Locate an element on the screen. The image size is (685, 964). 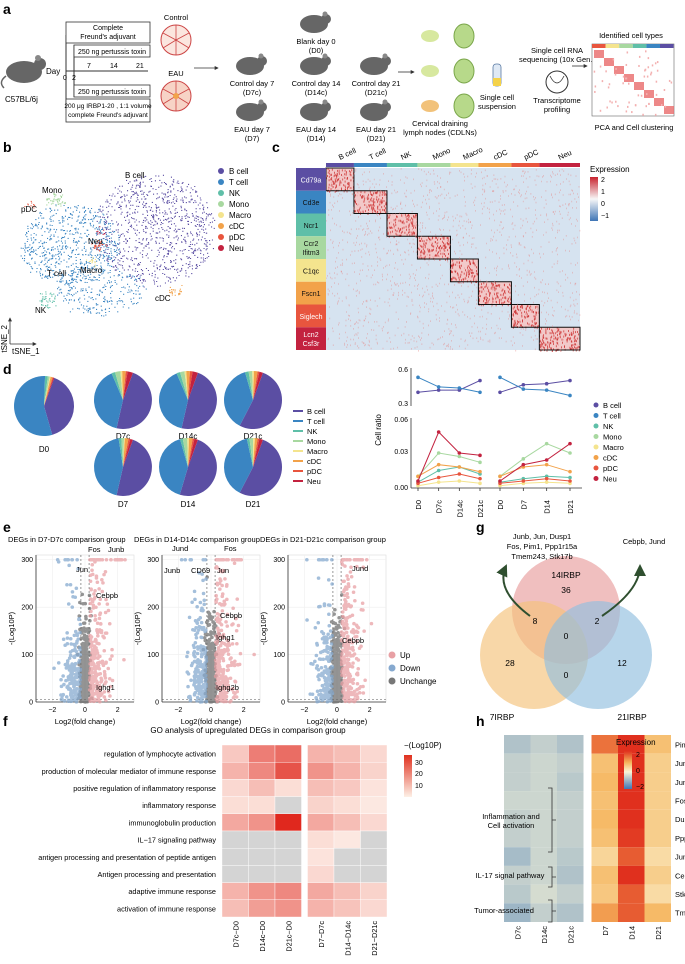
volcano-xlabel: Log2(fold change) is located at coordinates (85, 721).